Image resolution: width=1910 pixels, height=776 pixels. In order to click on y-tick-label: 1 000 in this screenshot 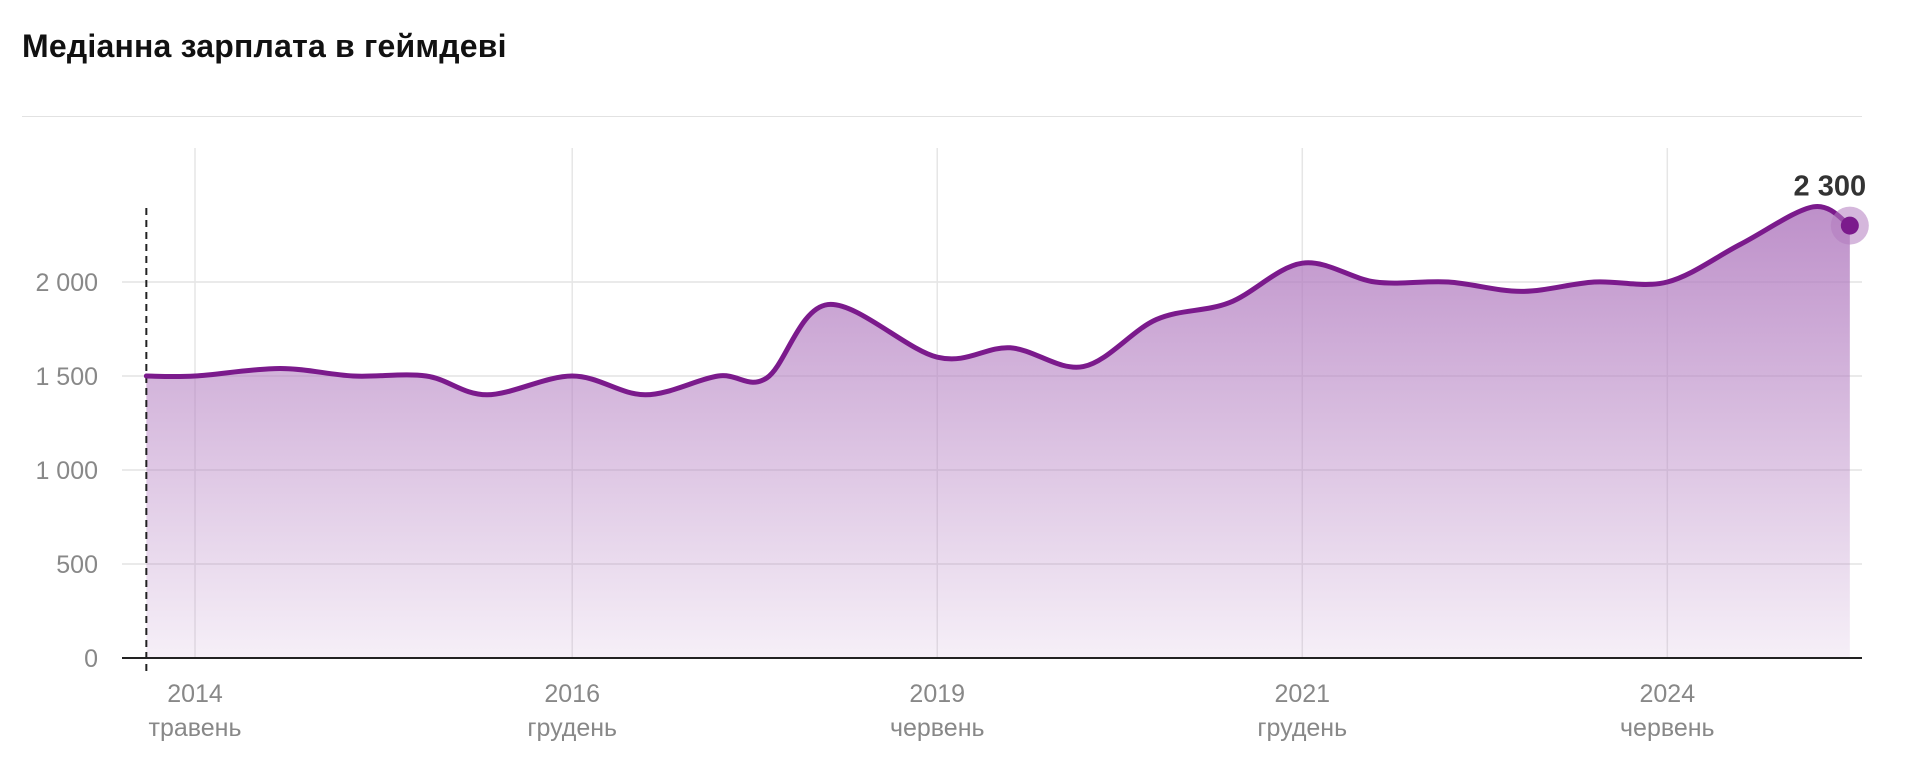, I will do `click(66, 471)`.